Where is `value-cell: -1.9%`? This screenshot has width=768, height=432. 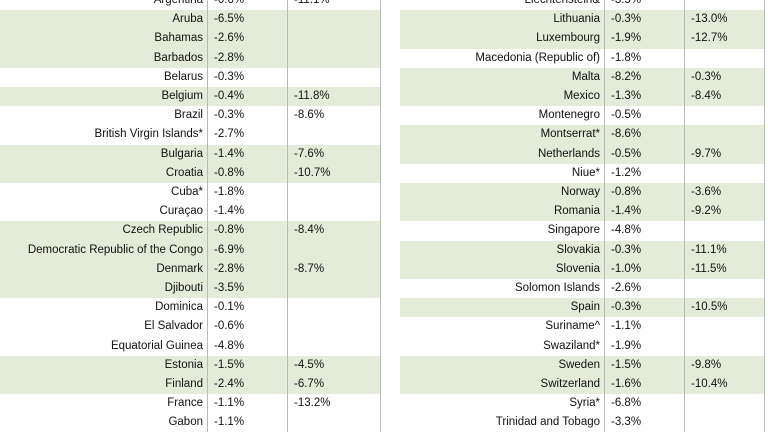
value-cell: -1.9% is located at coordinates (645, 39).